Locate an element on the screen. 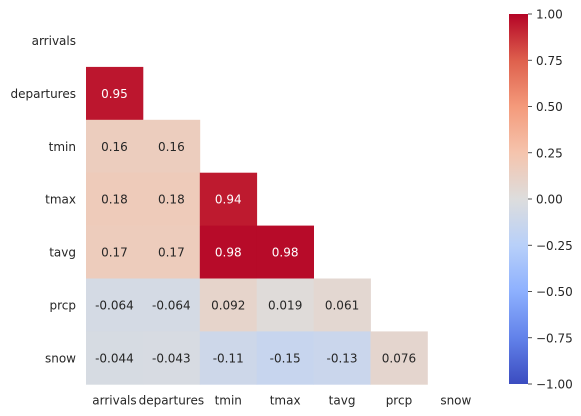  cell-annotation-prcp-tavg: 0.061 is located at coordinates (342, 305).